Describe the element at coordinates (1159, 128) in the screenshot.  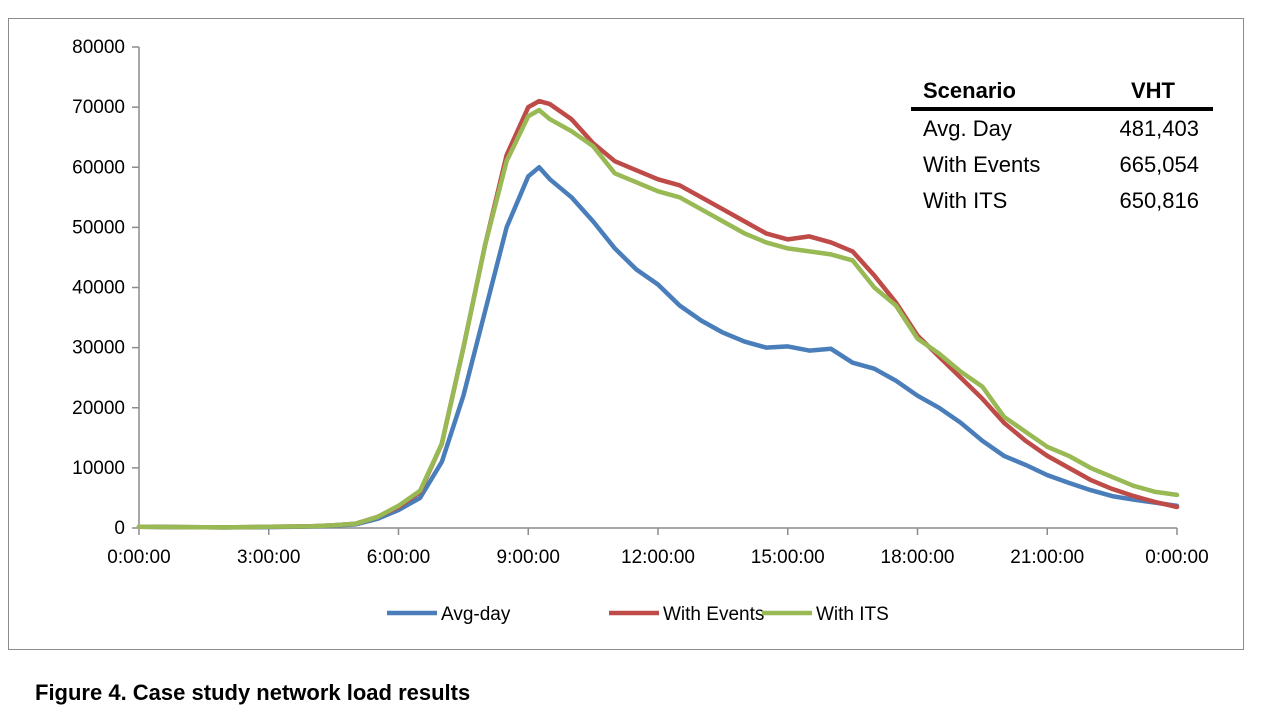
I see `vht-cell: 481,403` at that location.